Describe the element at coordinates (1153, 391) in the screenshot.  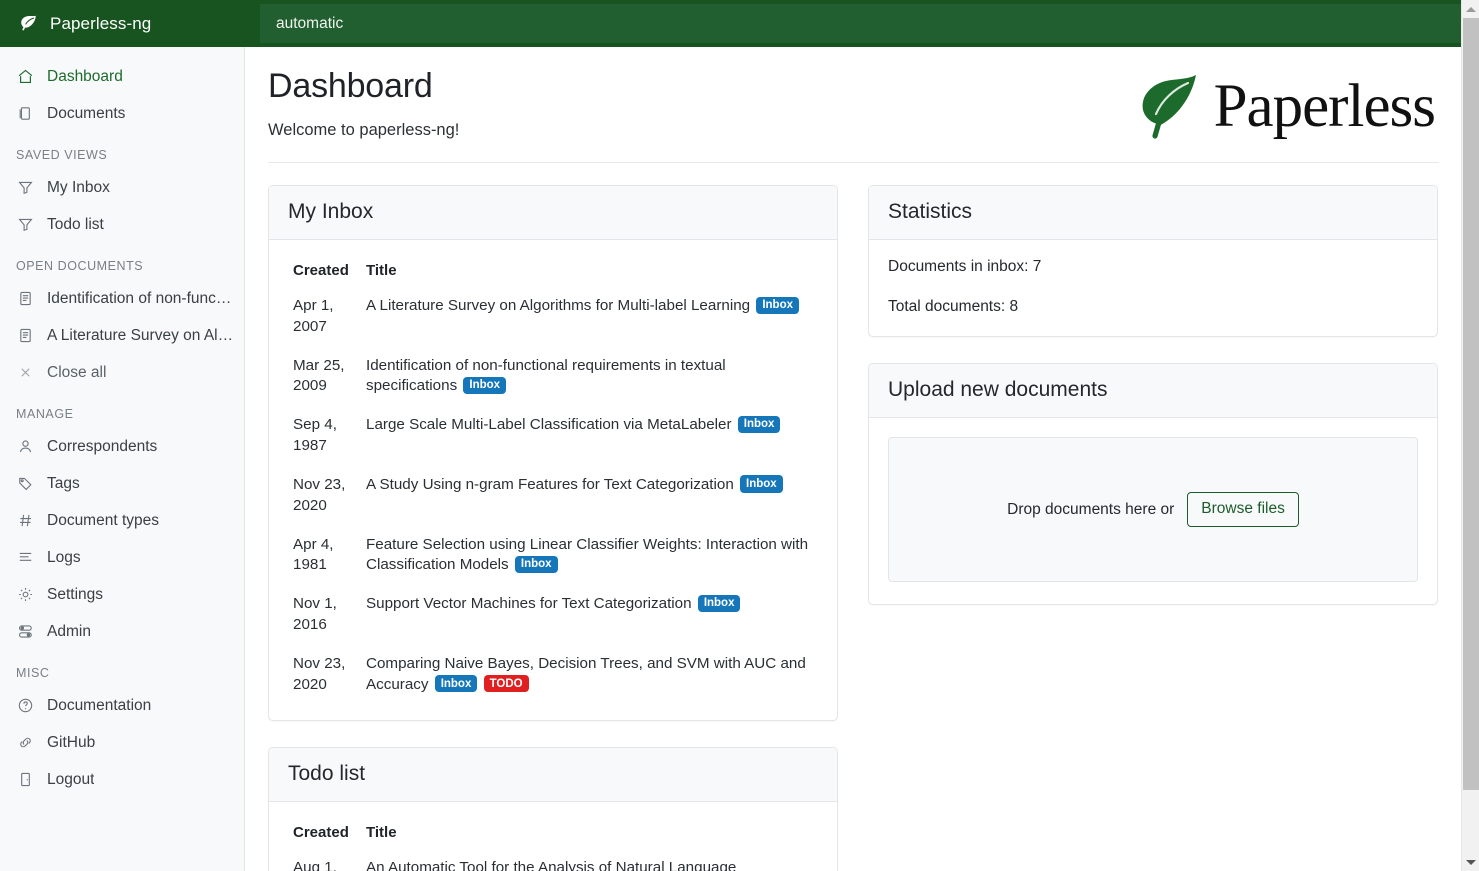
I see `card-title: Upload new documents` at that location.